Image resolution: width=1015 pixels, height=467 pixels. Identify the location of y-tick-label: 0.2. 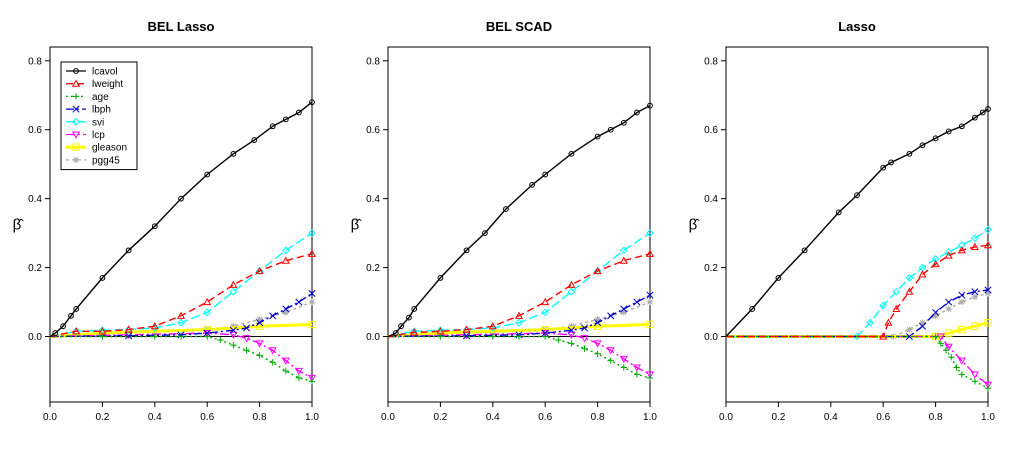
(35, 268).